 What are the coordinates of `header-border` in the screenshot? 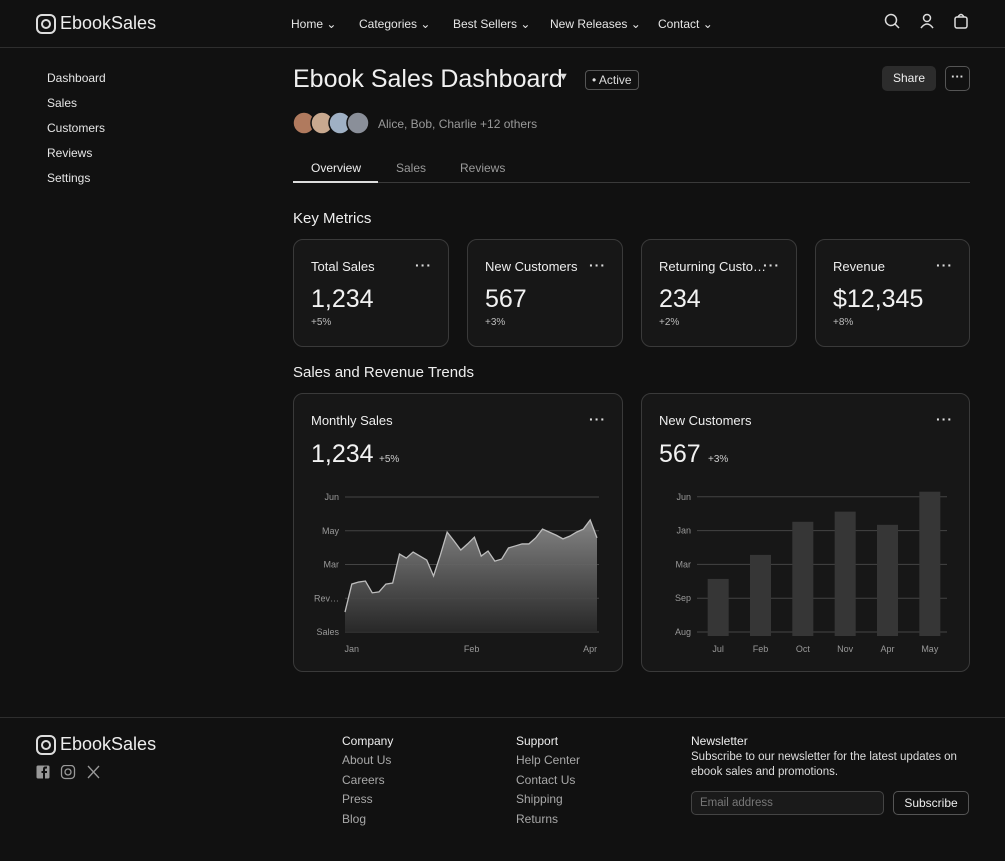 It's located at (502, 47).